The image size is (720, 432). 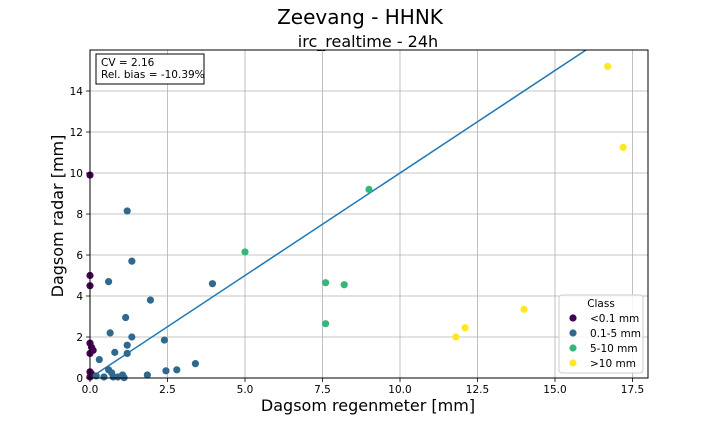 What do you see at coordinates (167, 390) in the screenshot?
I see `x-tick-label: 2.5` at bounding box center [167, 390].